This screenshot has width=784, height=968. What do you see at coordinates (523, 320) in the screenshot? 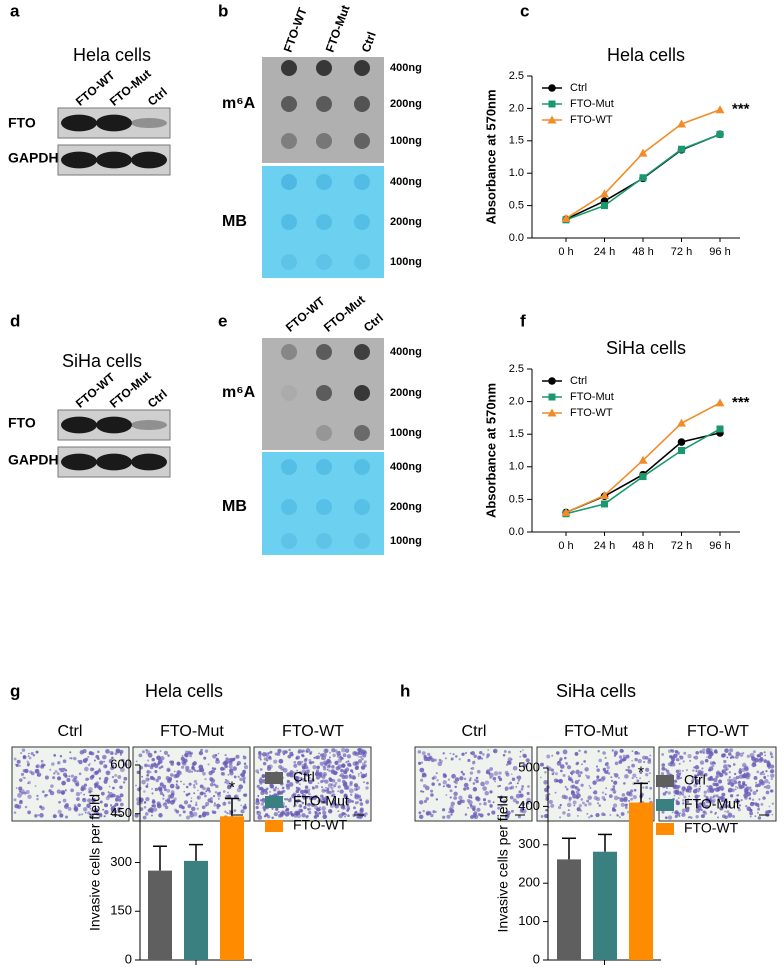
I see `panel-letter: f` at bounding box center [523, 320].